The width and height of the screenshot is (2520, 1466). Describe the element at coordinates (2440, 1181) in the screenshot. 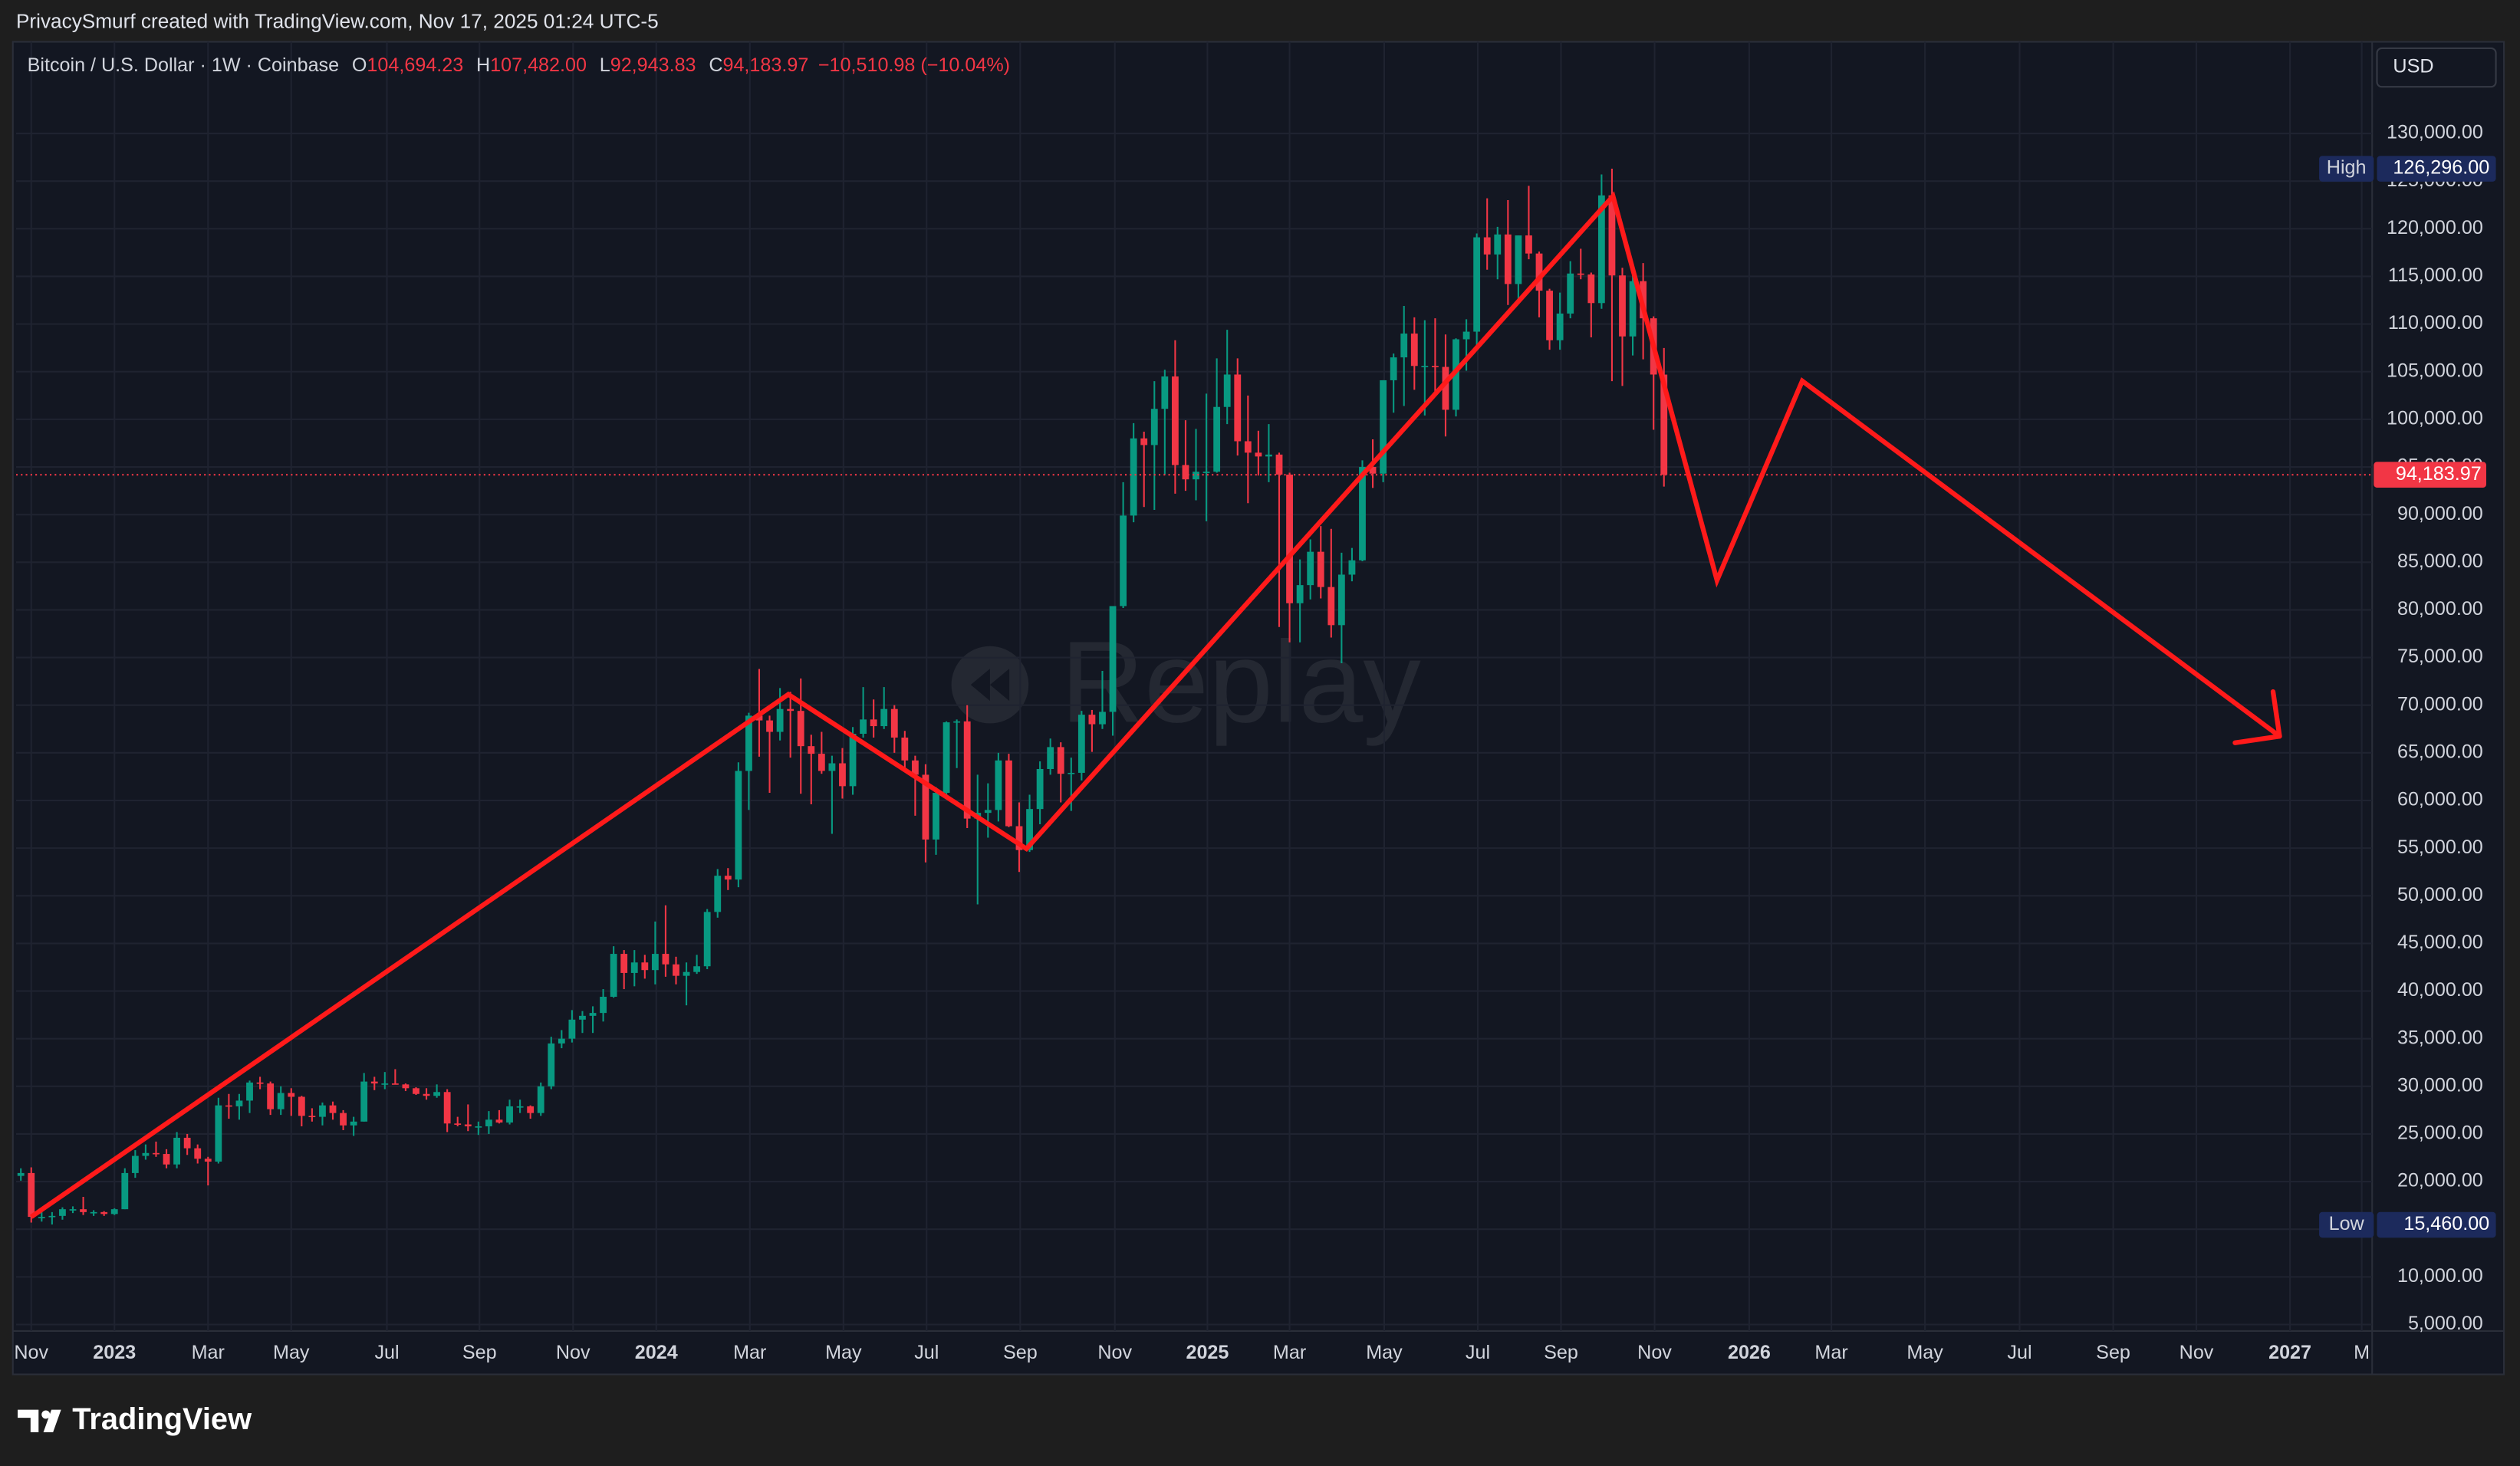

I see `y-tick-label: 20,000.00` at that location.